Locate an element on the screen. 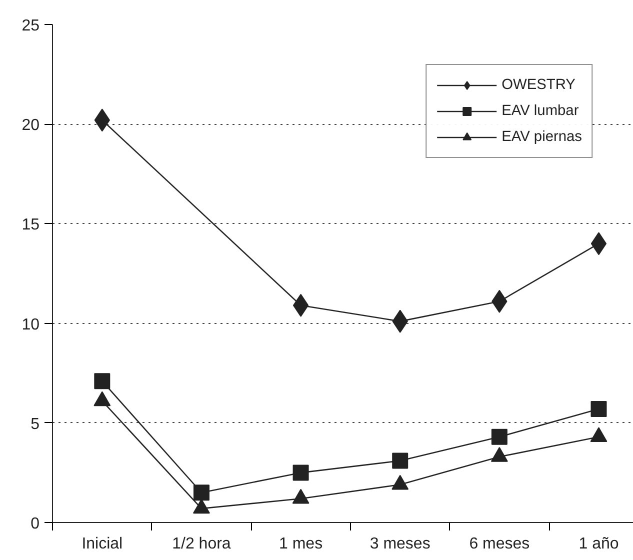  y-tick-label: 25 is located at coordinates (31, 26).